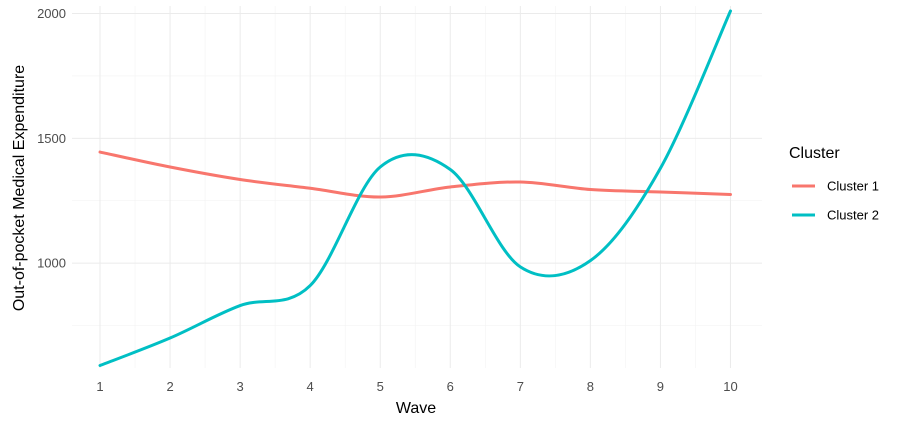  I want to click on x-tick-label: 10, so click(730, 386).